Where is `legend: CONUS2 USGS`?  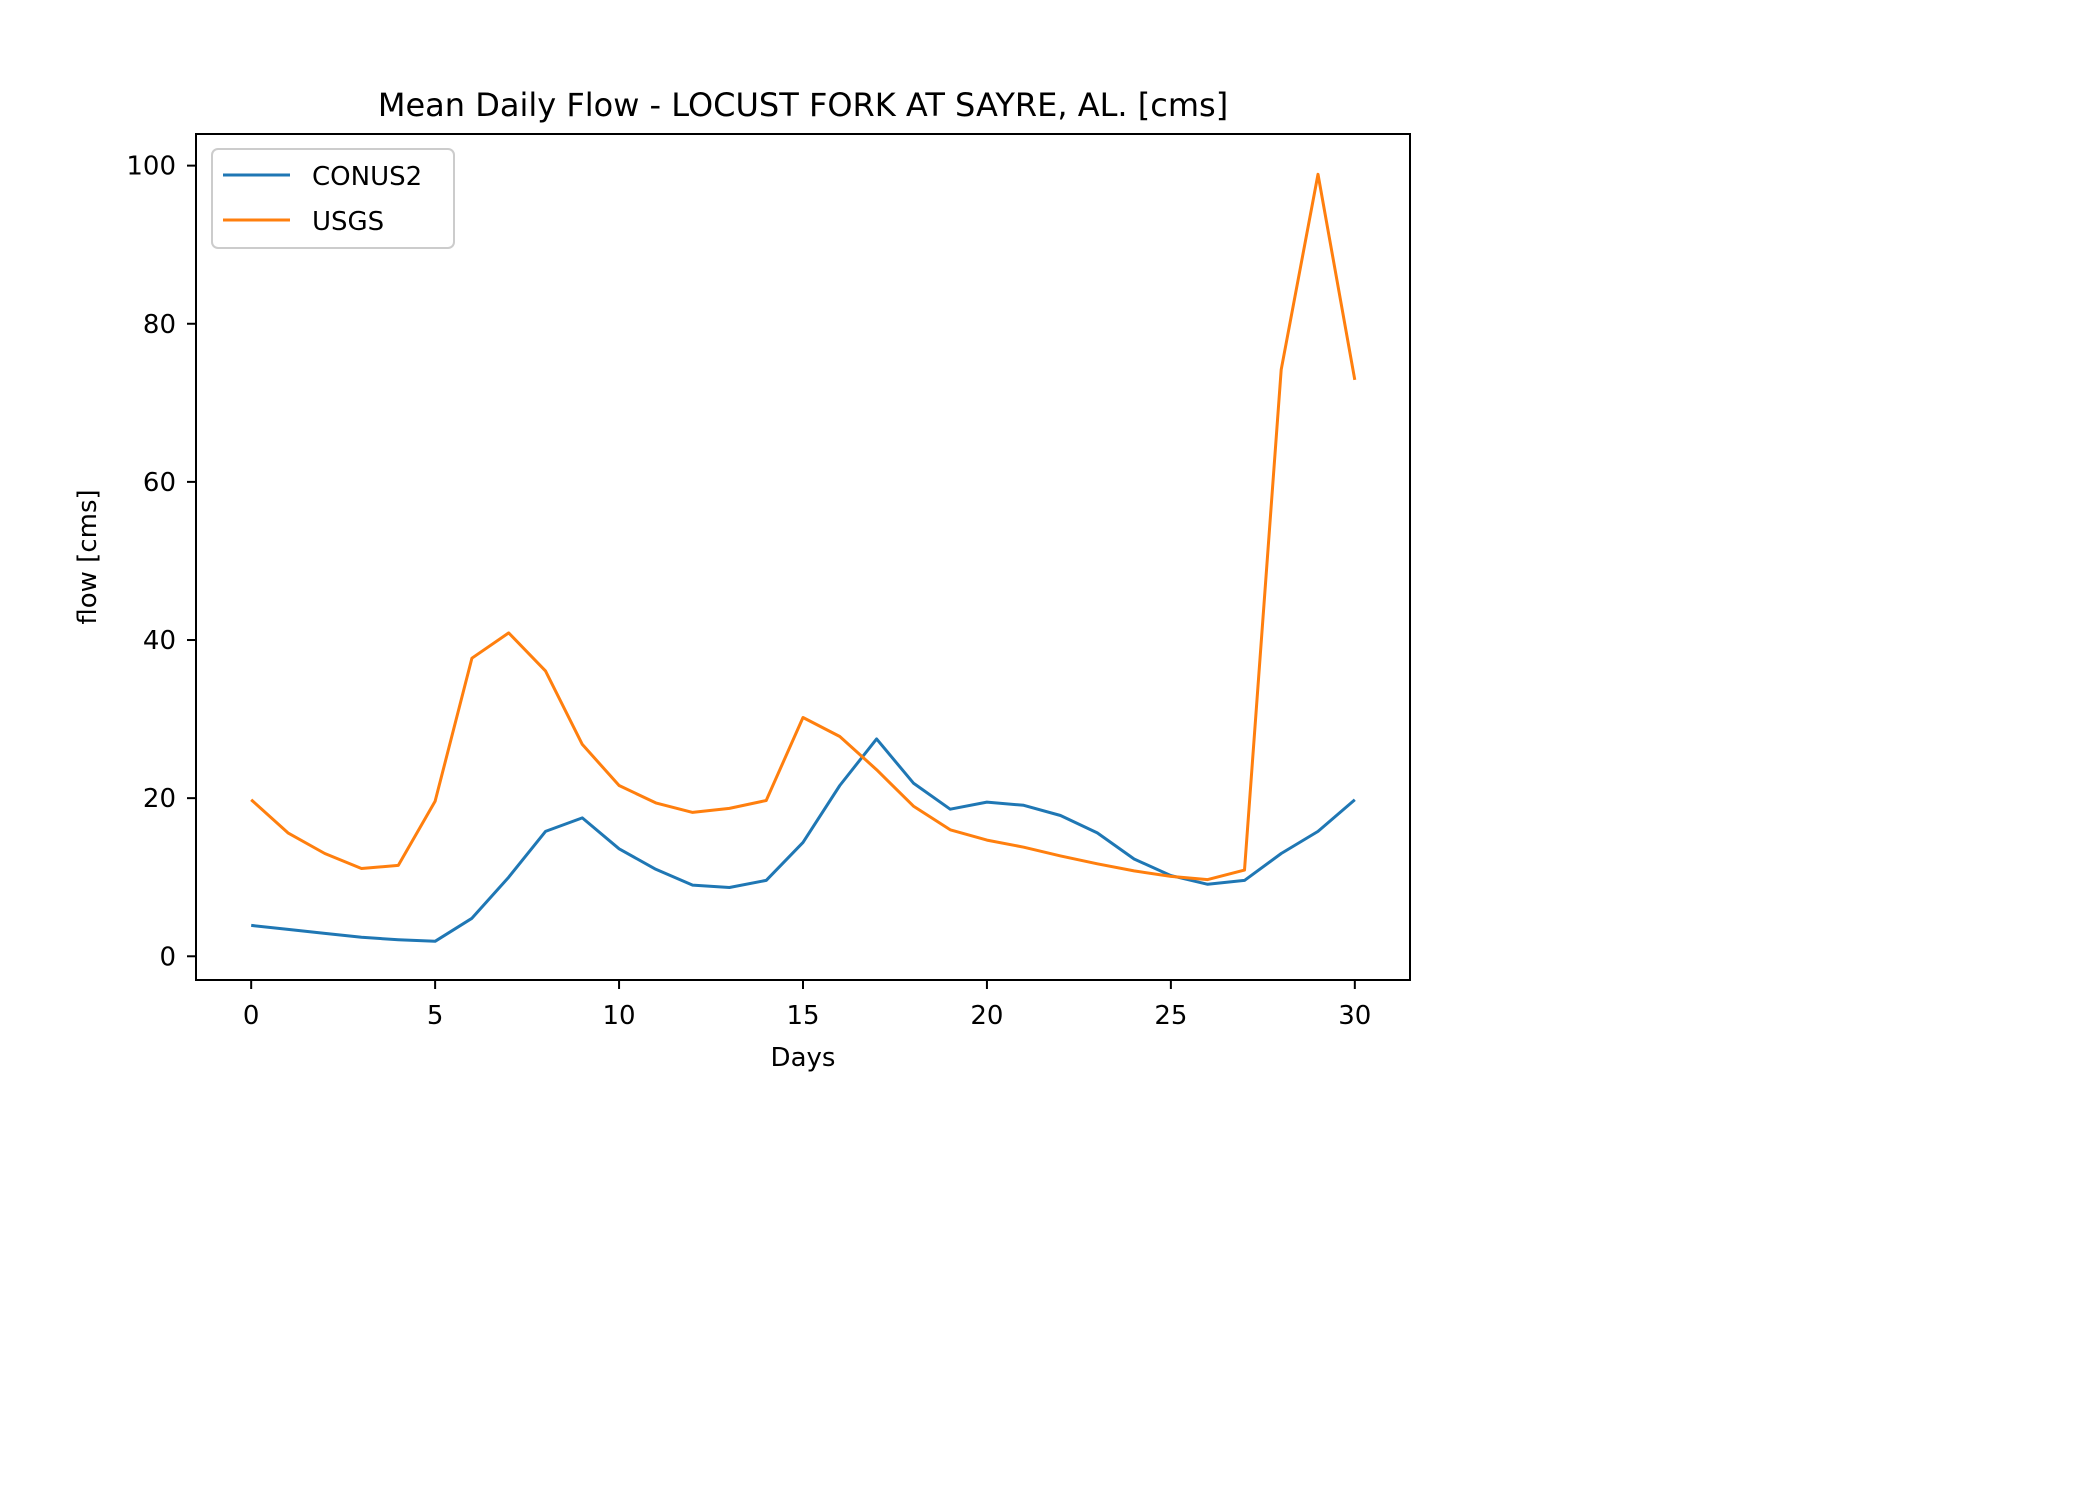 legend: CONUS2 USGS is located at coordinates (333, 198).